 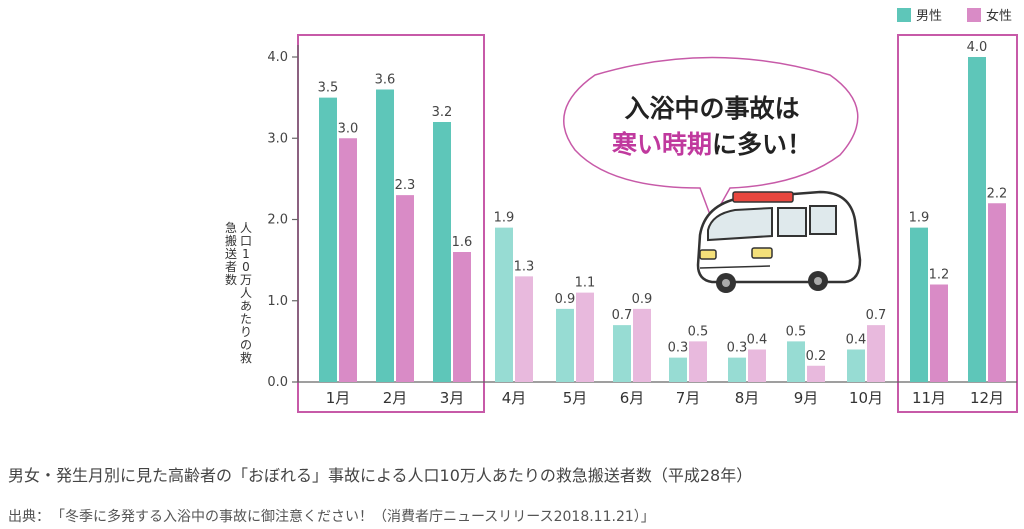 What do you see at coordinates (816, 356) in the screenshot?
I see `data-label-female: 0.2` at bounding box center [816, 356].